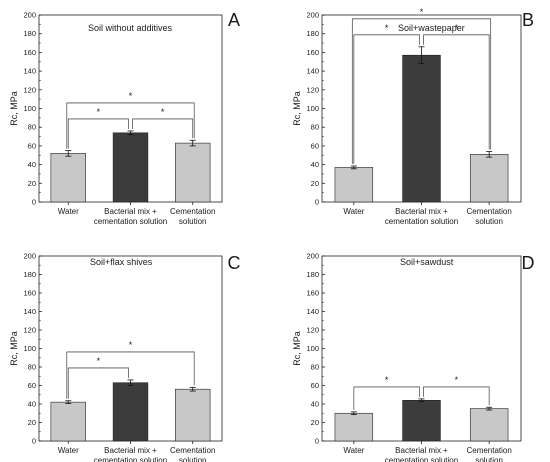 The height and width of the screenshot is (462, 550). What do you see at coordinates (528, 263) in the screenshot?
I see `panel-letter: D` at bounding box center [528, 263].